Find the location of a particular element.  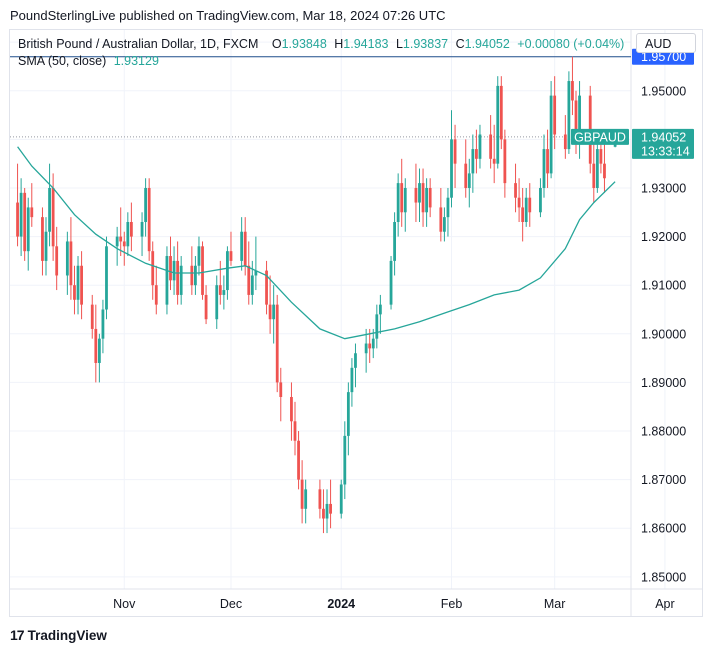

y-tick-label: 1.93000 is located at coordinates (663, 188).